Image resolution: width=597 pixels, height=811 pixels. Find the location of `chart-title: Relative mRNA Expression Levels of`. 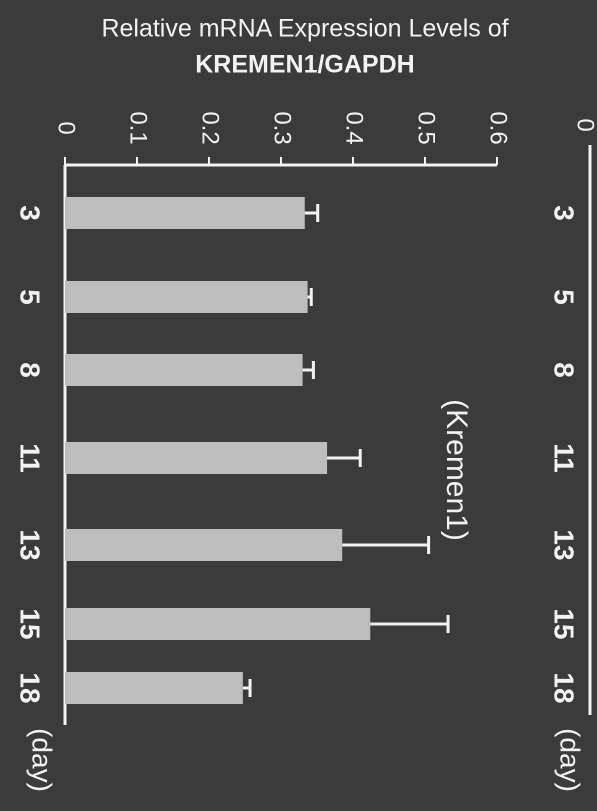

chart-title: Relative mRNA Expression Levels of is located at coordinates (304, 29).